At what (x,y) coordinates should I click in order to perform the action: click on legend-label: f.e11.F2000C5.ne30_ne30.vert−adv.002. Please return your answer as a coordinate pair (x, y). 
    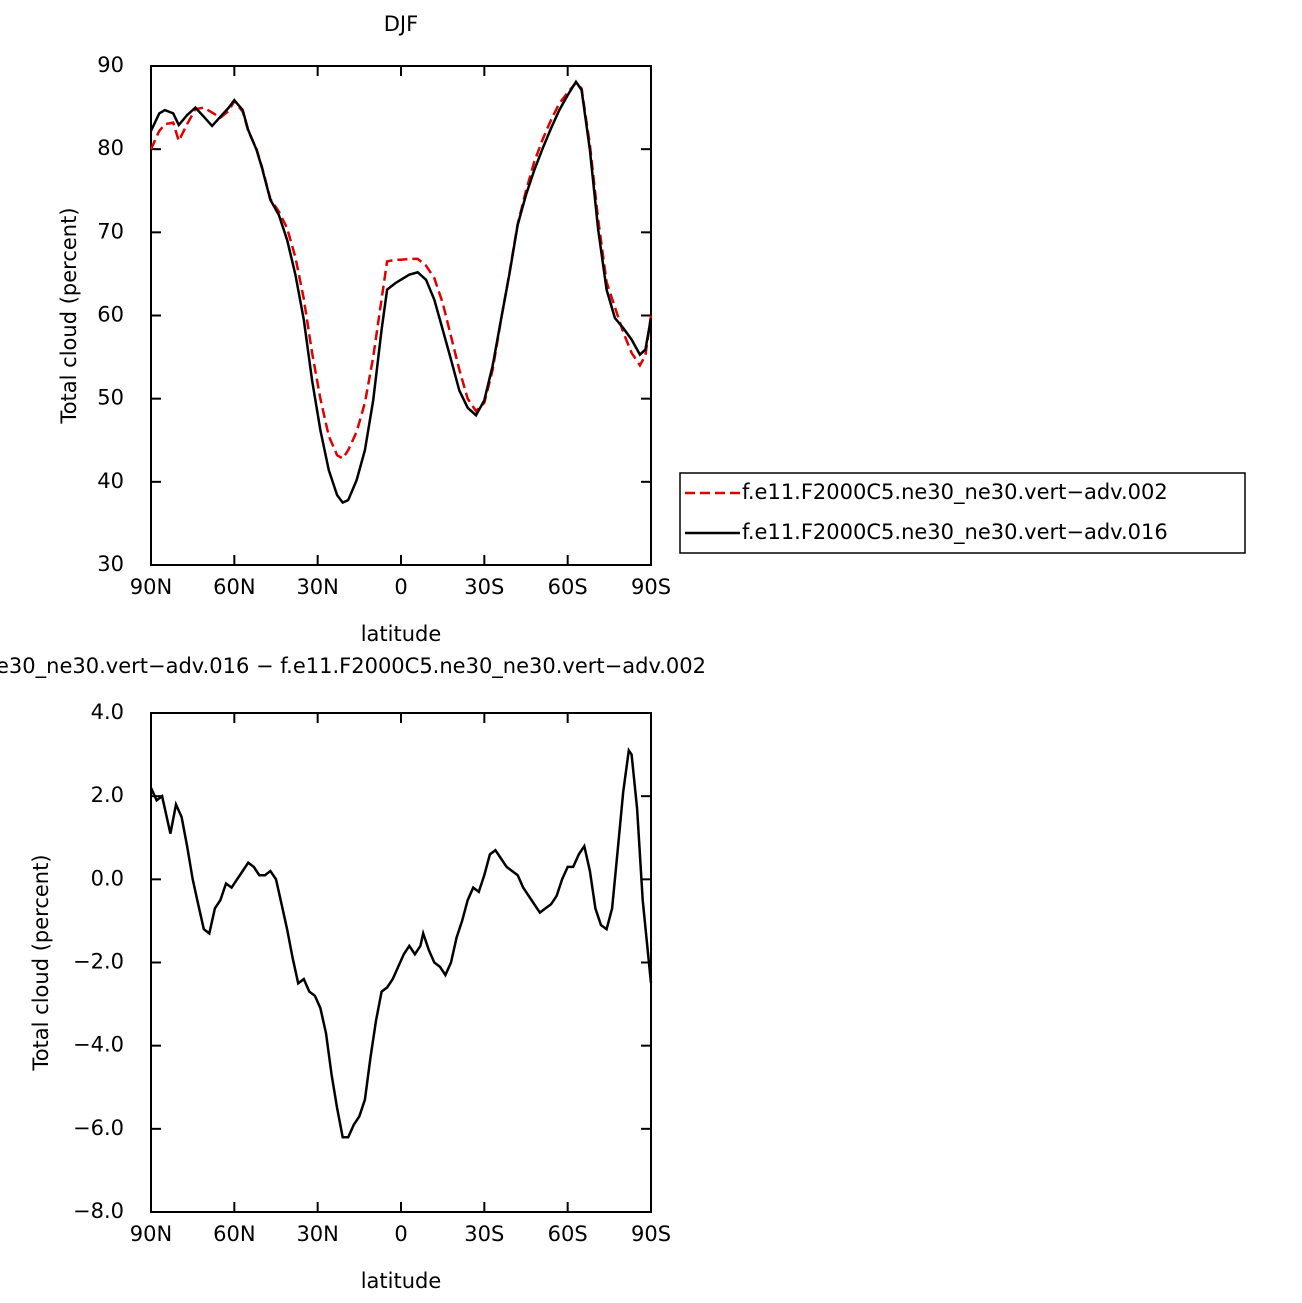
    Looking at the image, I should click on (955, 492).